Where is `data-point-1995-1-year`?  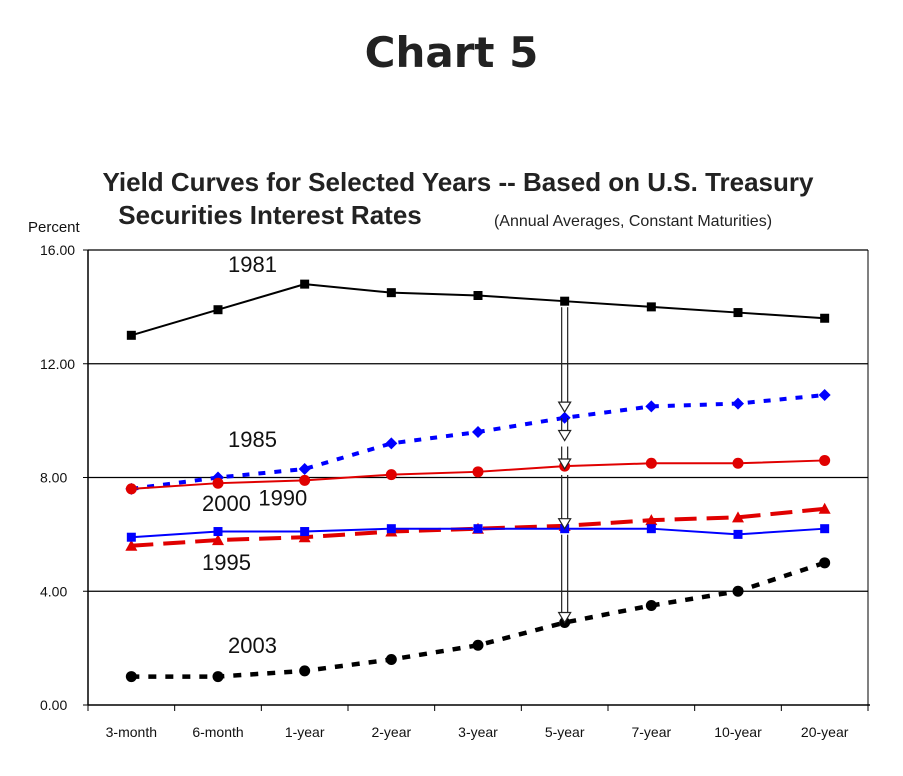 data-point-1995-1-year is located at coordinates (304, 537).